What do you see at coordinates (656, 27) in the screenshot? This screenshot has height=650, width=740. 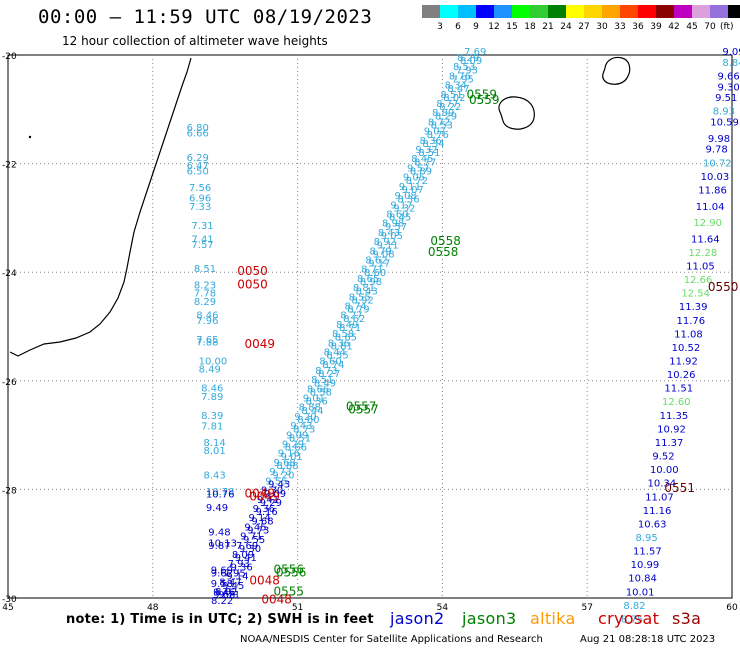 I see `legend-label: 39` at bounding box center [656, 27].